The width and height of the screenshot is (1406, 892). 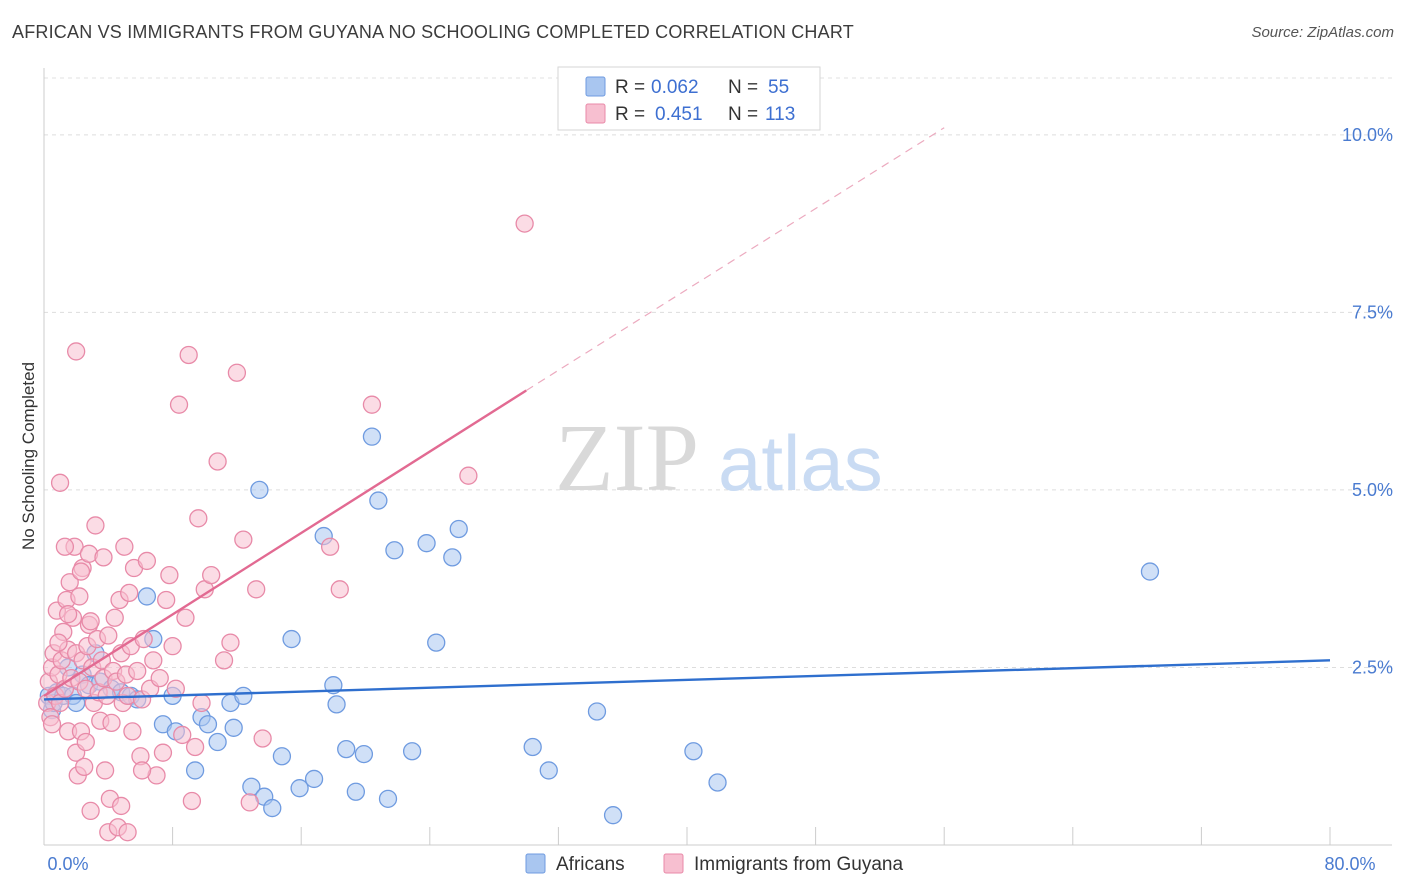 I want to click on watermark-atlas: atlas, so click(x=800, y=463).